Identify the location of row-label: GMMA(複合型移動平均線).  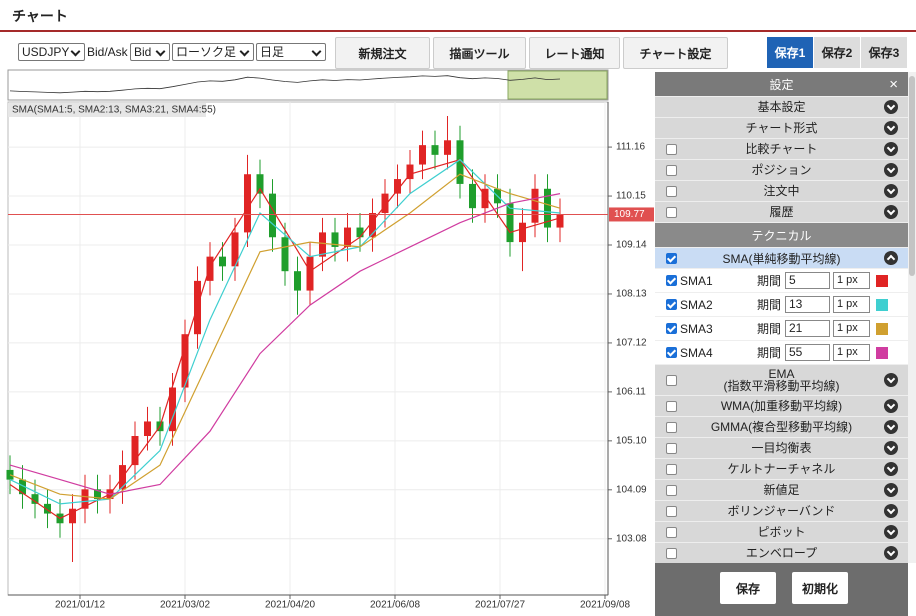
(781, 427).